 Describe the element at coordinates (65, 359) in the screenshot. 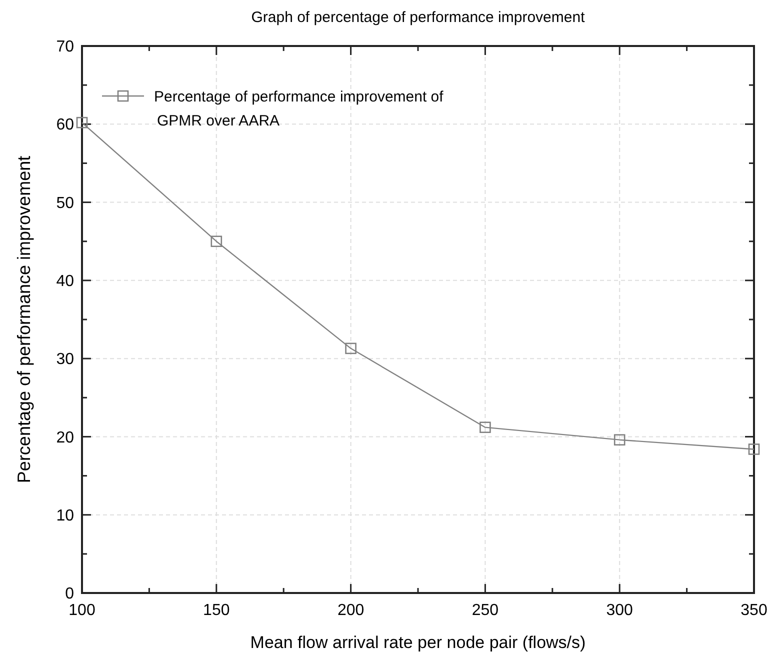

I see `y-tick-label: 30` at that location.